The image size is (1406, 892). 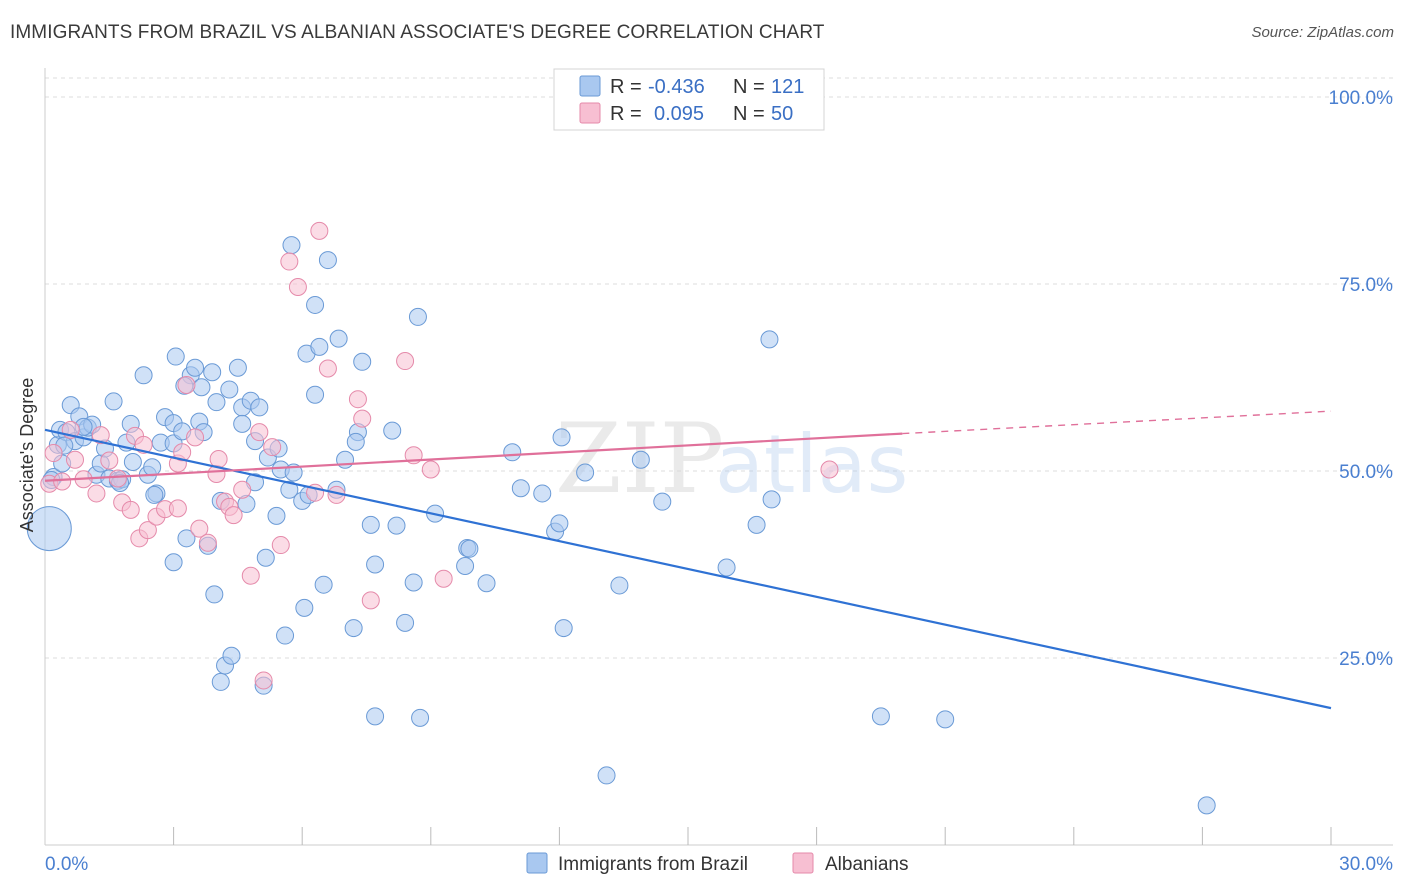 What do you see at coordinates (749, 87) in the screenshot?
I see `legend-n-label-brazil: N =` at bounding box center [749, 87].